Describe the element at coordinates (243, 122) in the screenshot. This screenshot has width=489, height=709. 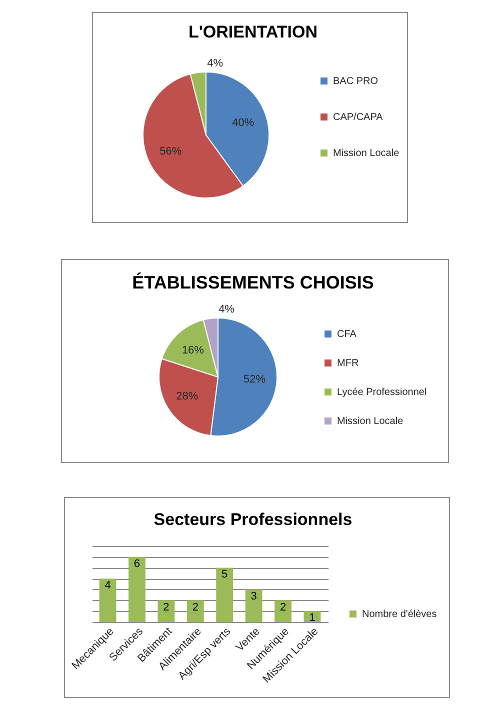
I see `data-label: 40%` at that location.